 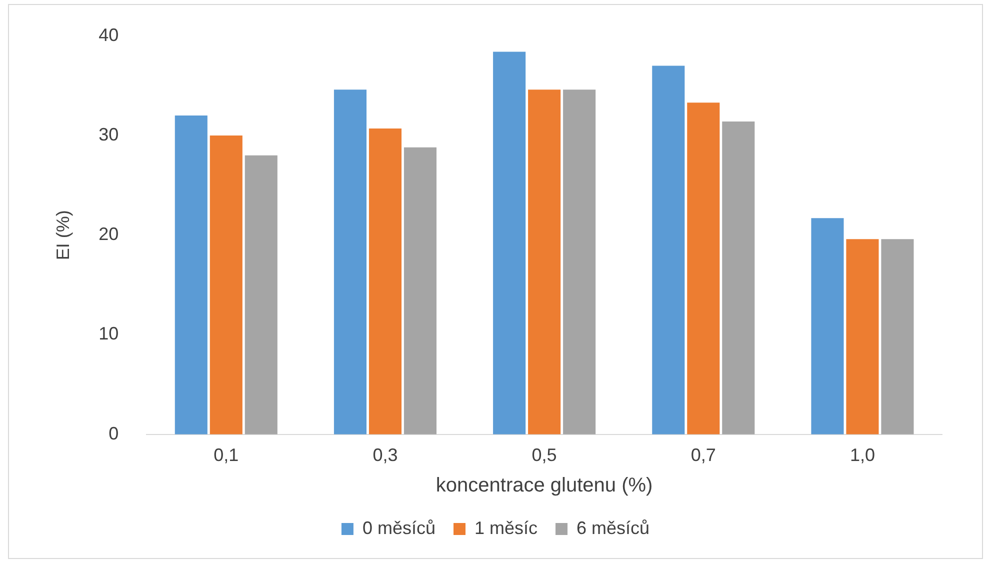 I want to click on y-tick-label: 10, so click(x=108, y=334).